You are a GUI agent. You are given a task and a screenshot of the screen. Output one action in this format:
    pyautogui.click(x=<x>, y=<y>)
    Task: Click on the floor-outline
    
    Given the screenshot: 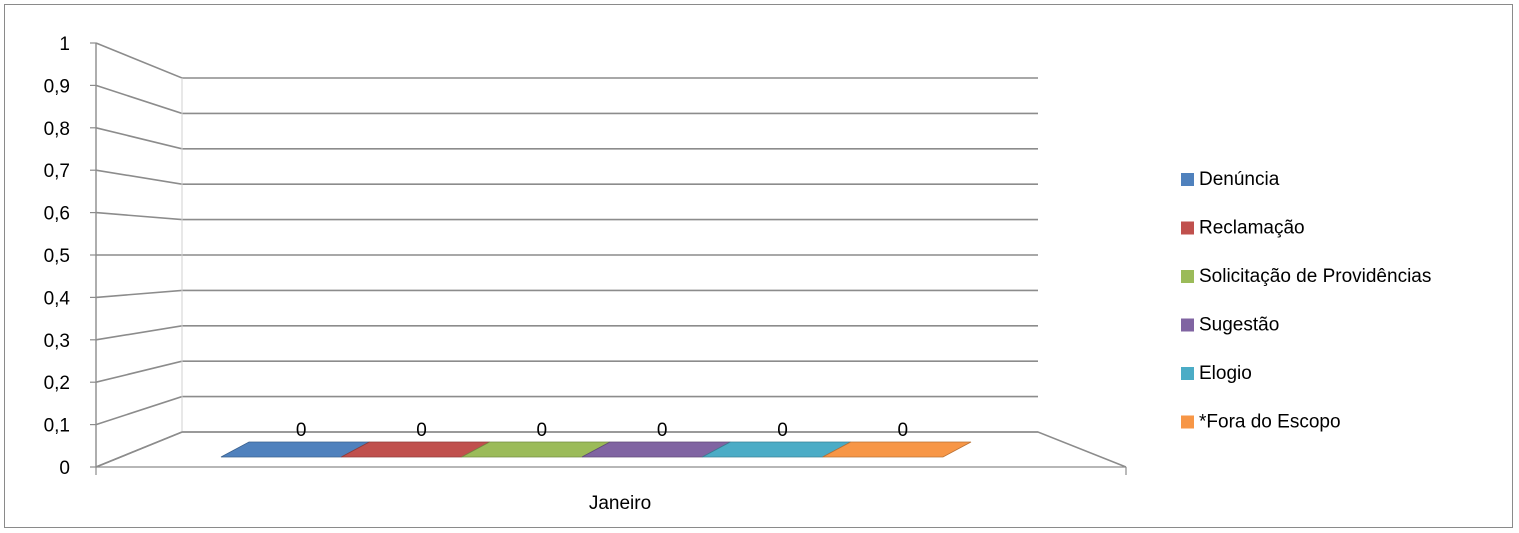 What is the action you would take?
    pyautogui.click(x=611, y=449)
    